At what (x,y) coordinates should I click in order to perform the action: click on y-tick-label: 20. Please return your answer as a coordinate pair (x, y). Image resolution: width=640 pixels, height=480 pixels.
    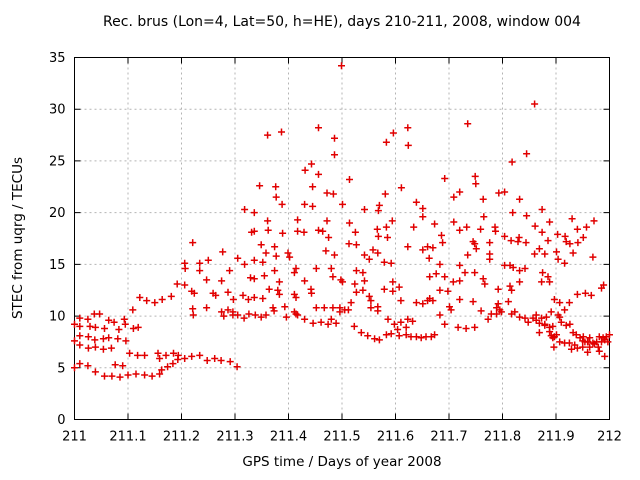
    Looking at the image, I should click on (57, 213).